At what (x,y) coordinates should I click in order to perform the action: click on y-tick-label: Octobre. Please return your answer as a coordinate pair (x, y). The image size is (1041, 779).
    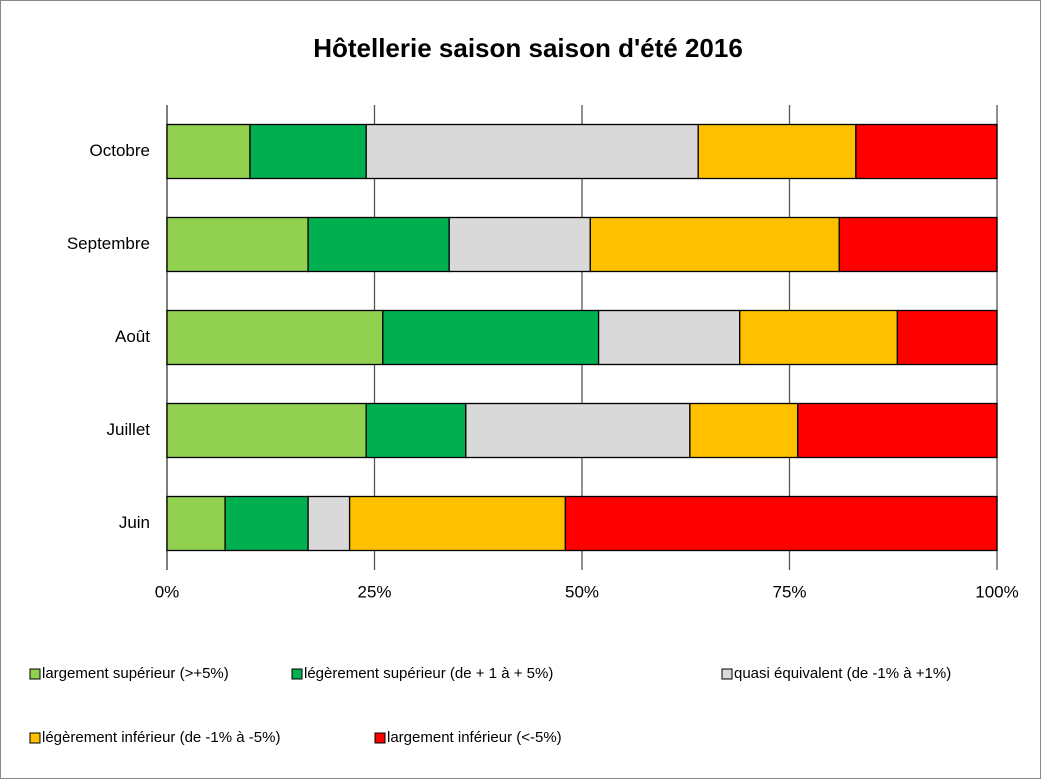
    Looking at the image, I should click on (120, 150).